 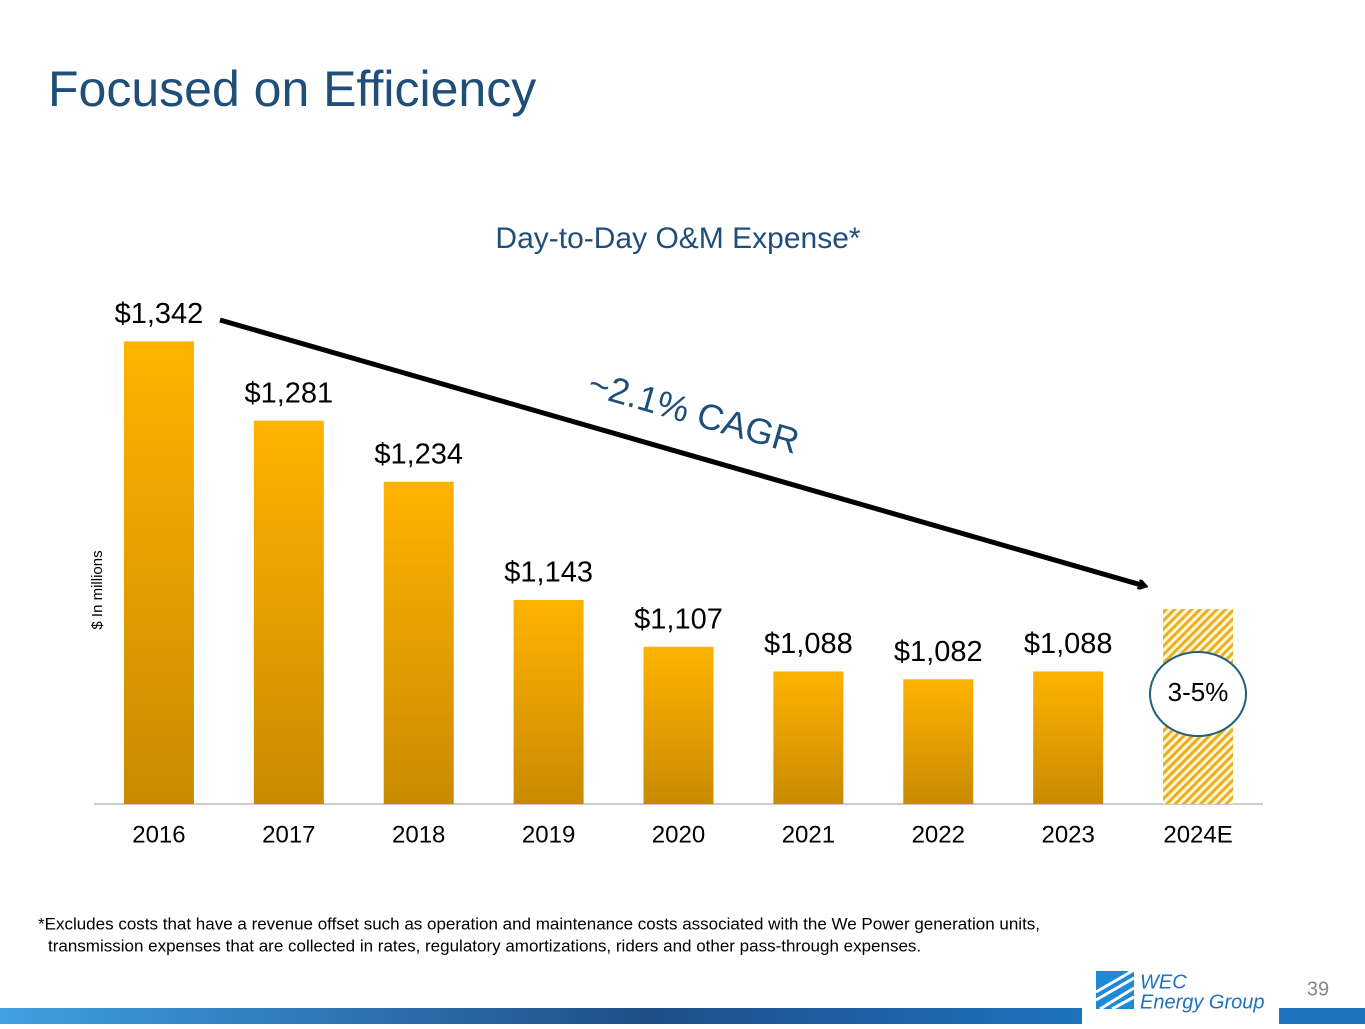 What do you see at coordinates (158, 834) in the screenshot?
I see `x-tick-label: 2016` at bounding box center [158, 834].